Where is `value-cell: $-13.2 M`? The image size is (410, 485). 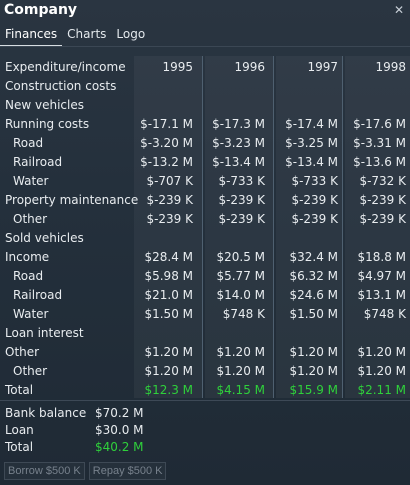
value-cell: $-13.2 M is located at coordinates (166, 162).